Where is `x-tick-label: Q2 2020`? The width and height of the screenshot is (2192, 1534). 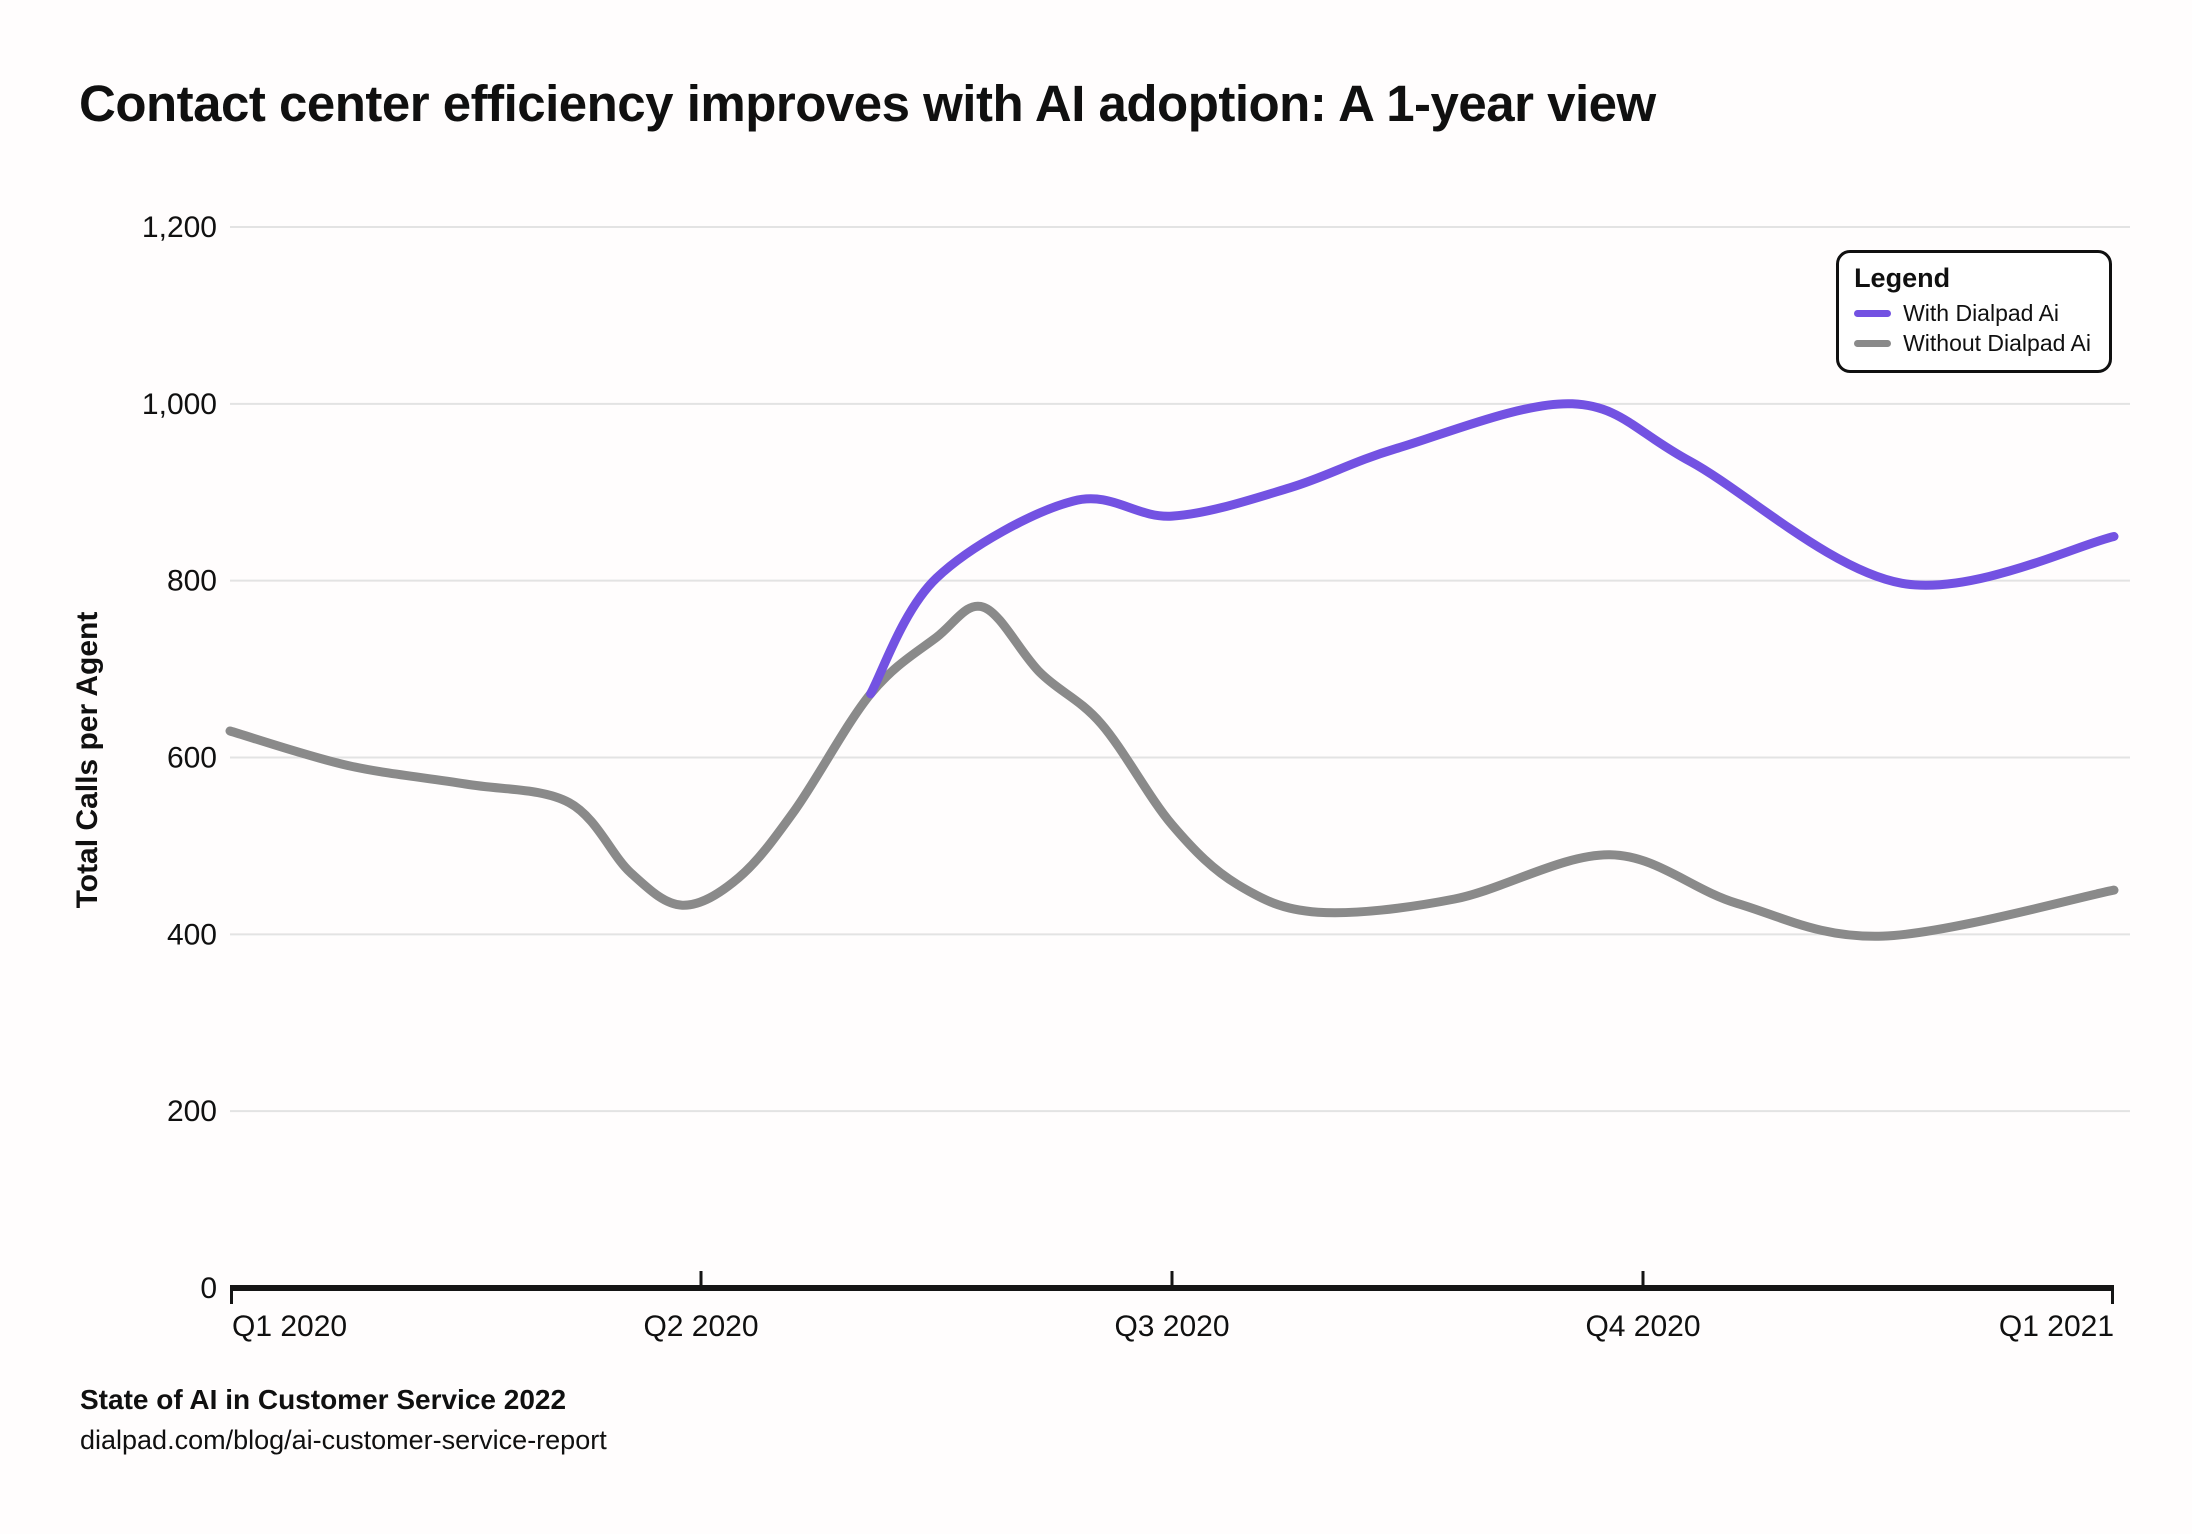
x-tick-label: Q2 2020 is located at coordinates (700, 1326).